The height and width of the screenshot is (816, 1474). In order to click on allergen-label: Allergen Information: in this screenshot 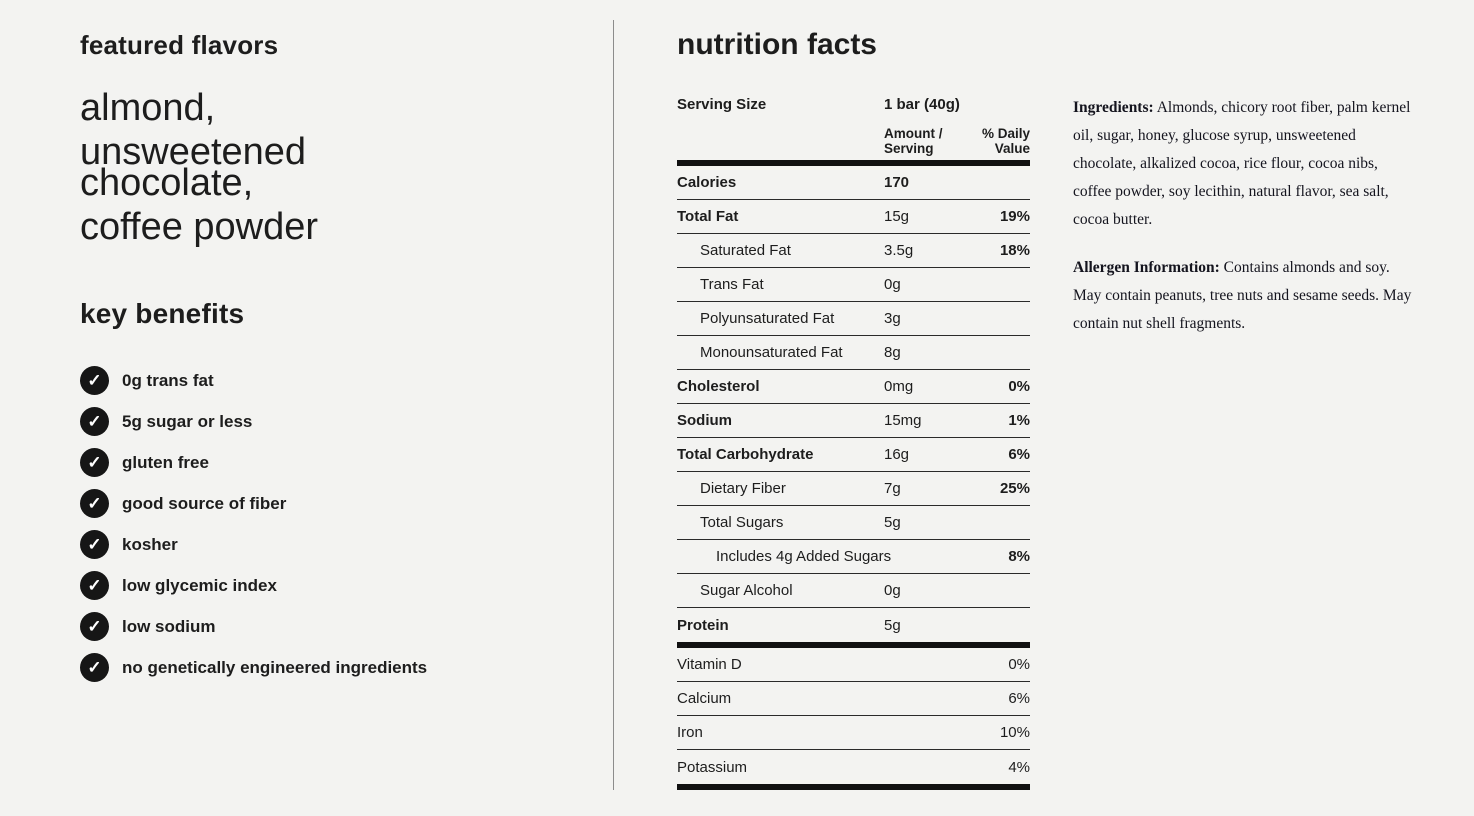, I will do `click(1146, 267)`.